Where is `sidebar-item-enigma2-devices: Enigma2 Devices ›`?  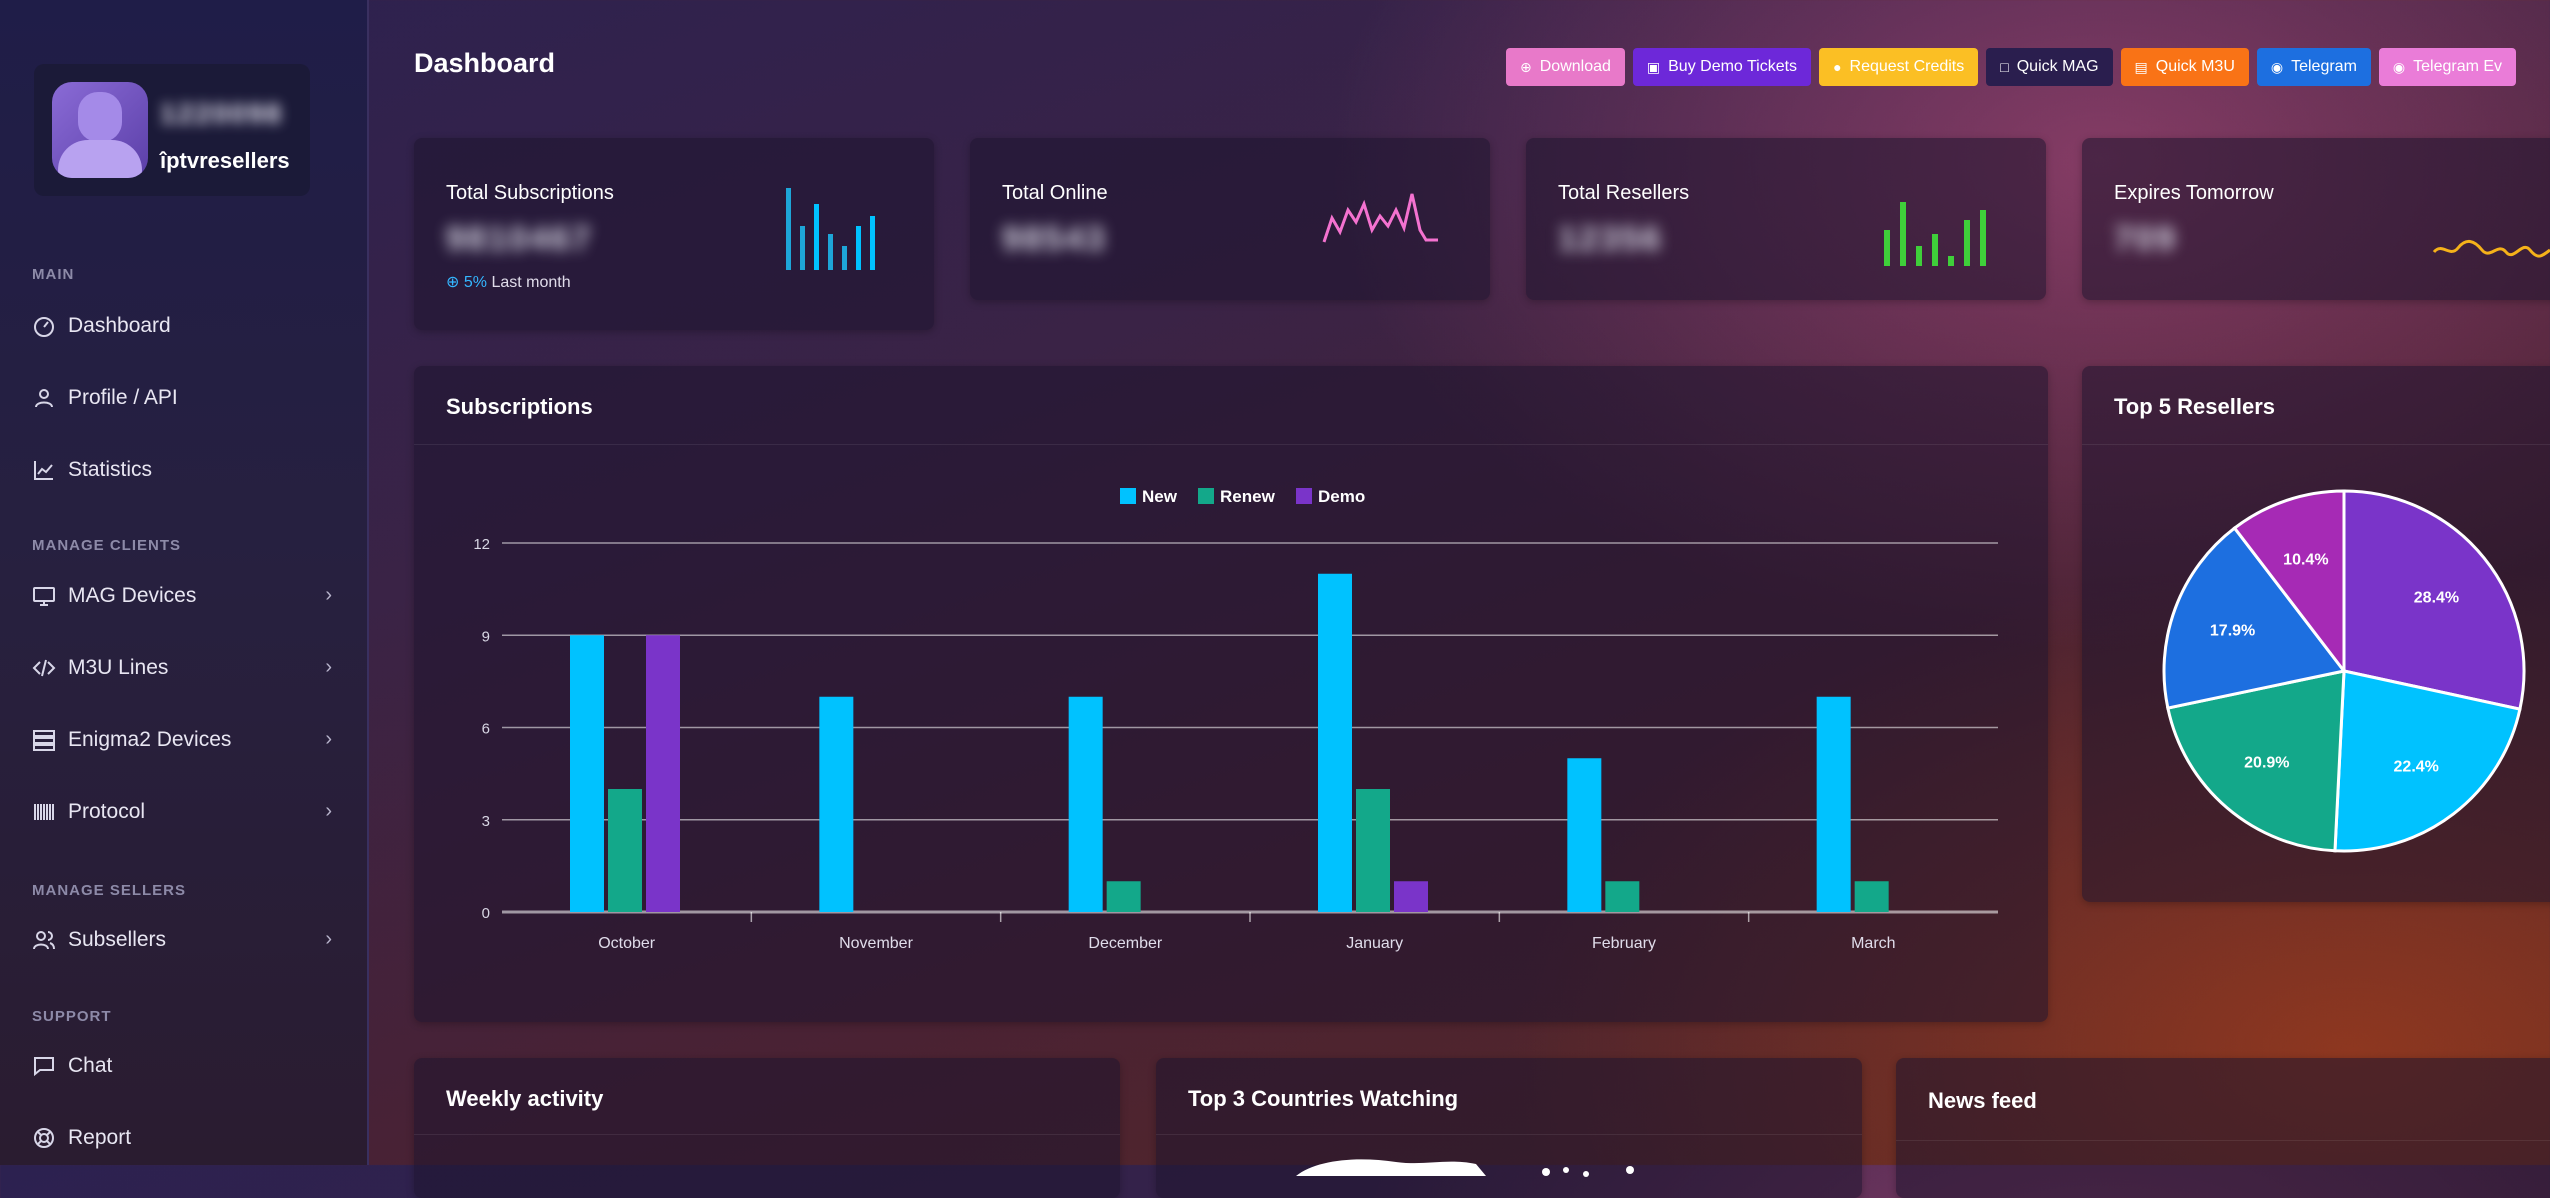
sidebar-item-enigma2-devices: Enigma2 Devices › is located at coordinates (182, 740).